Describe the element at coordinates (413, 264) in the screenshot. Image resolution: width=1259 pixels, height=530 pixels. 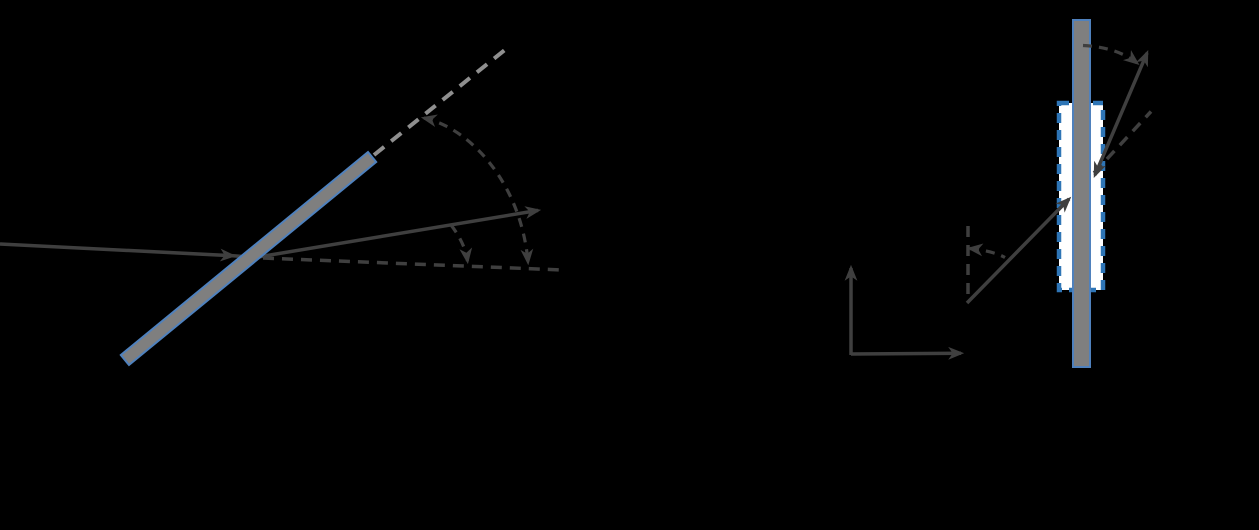
I see `zero-order-dashed-line` at that location.